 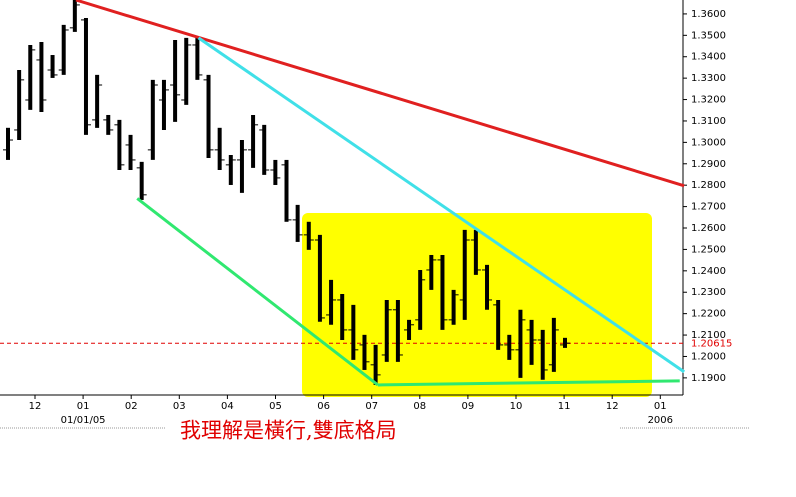 What do you see at coordinates (708, 142) in the screenshot?
I see `y-tick-label: 1.3000` at bounding box center [708, 142].